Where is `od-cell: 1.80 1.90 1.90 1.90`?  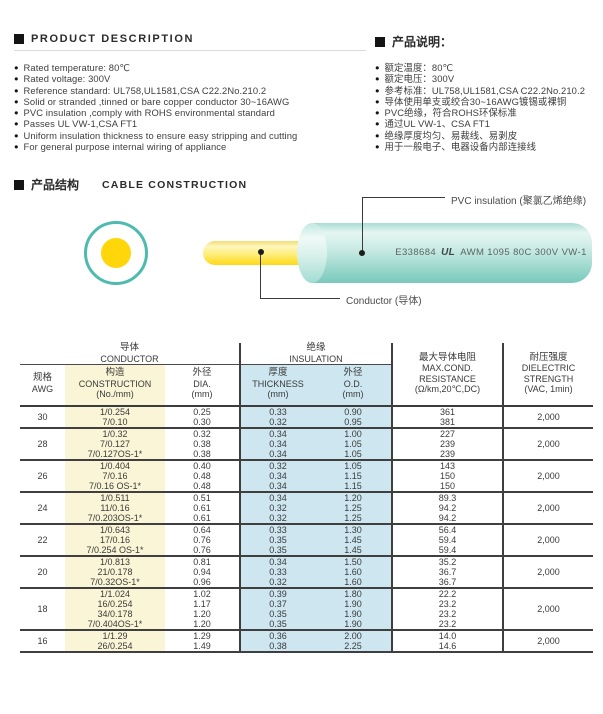
od-cell: 1.80 1.90 1.90 1.90 is located at coordinates (354, 608).